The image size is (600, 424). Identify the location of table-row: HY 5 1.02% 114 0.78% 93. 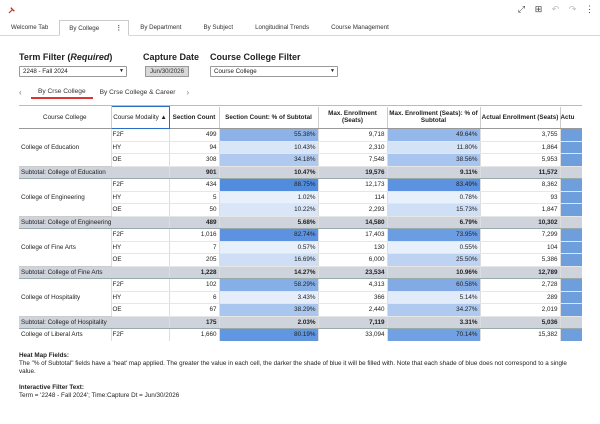
(300, 197).